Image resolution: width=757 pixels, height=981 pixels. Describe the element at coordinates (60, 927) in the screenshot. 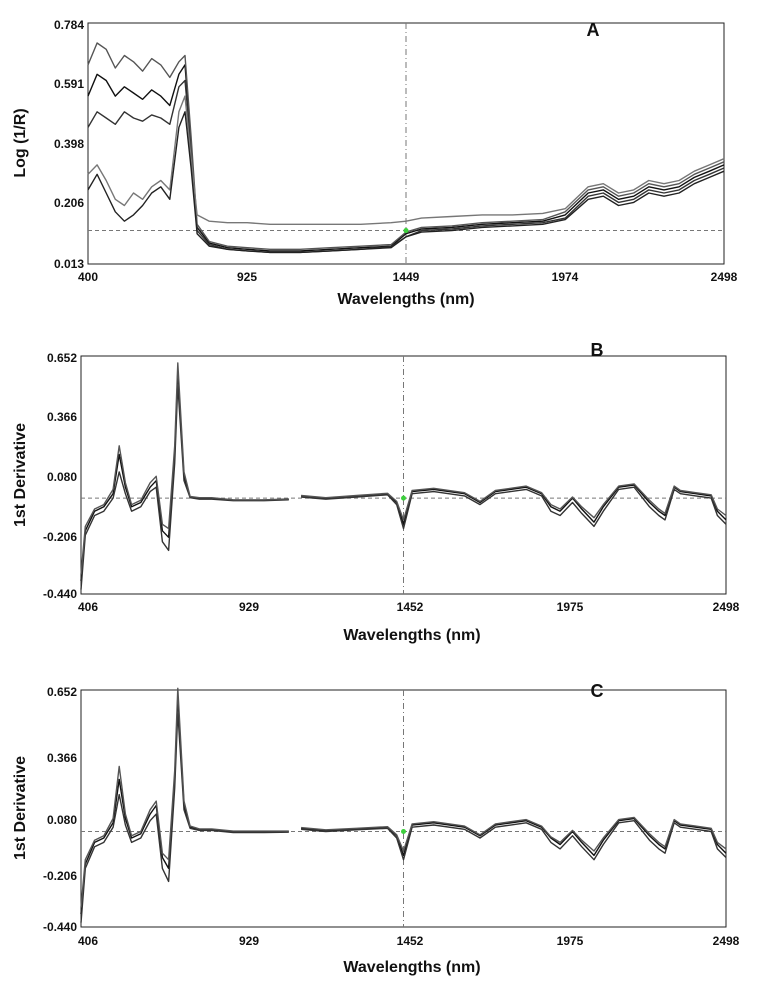

I see `panel-c-y-tick: -0.440` at that location.